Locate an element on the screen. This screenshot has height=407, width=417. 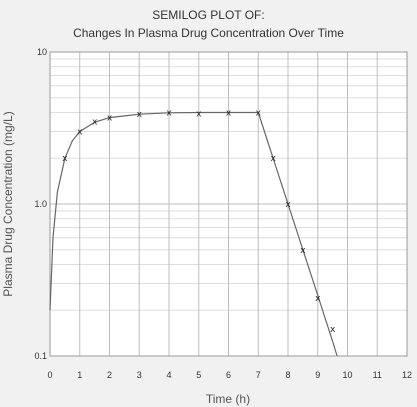
y-tick-label: 10 is located at coordinates (42, 52).